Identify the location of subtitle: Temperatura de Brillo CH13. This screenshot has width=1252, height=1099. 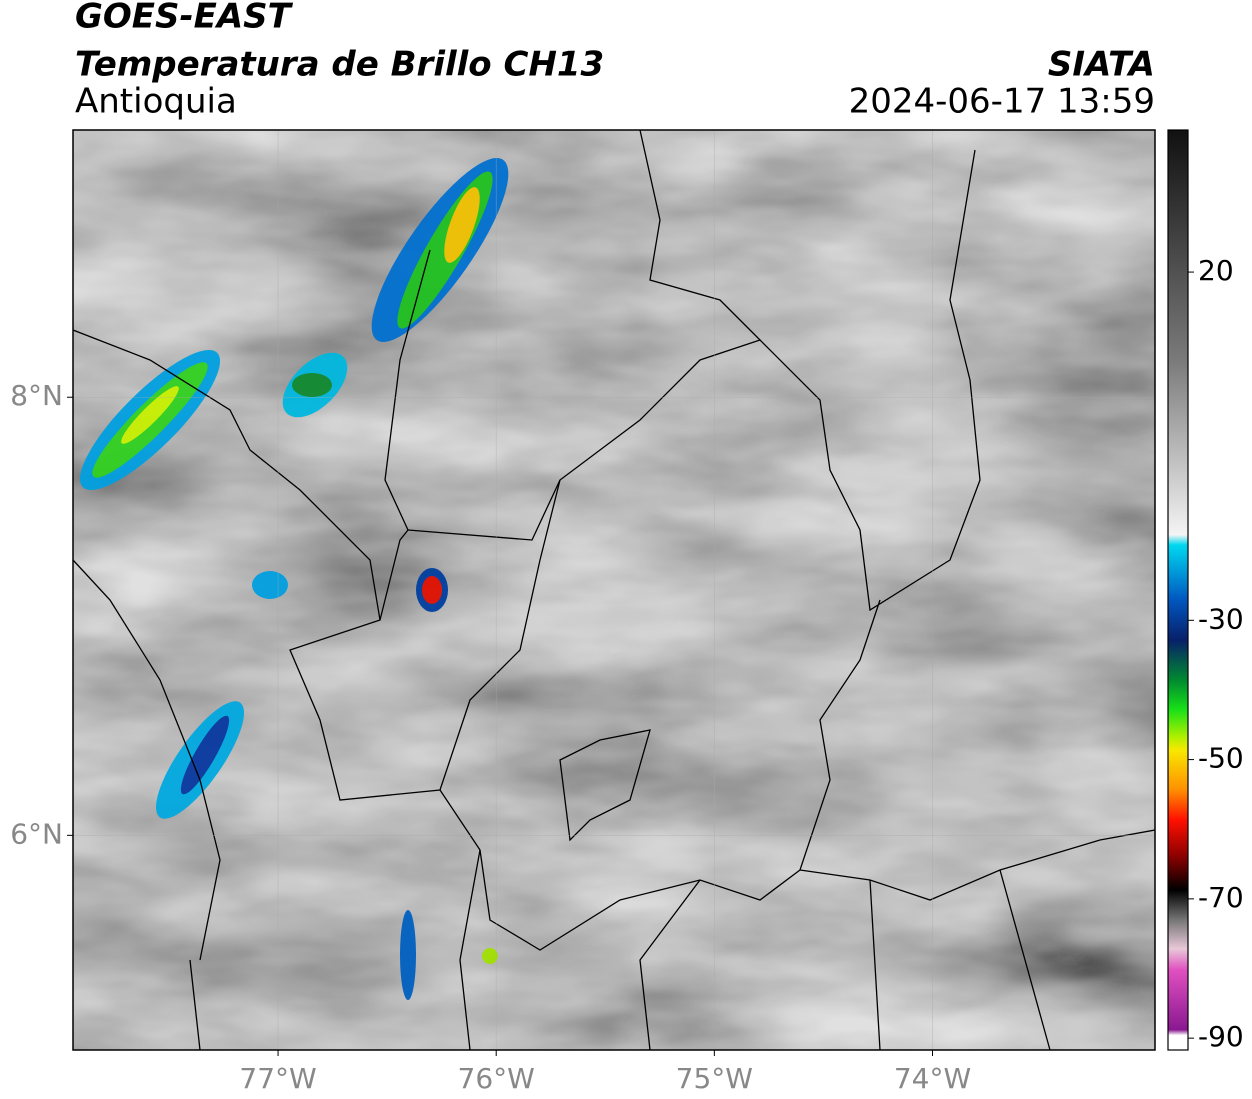
(339, 65).